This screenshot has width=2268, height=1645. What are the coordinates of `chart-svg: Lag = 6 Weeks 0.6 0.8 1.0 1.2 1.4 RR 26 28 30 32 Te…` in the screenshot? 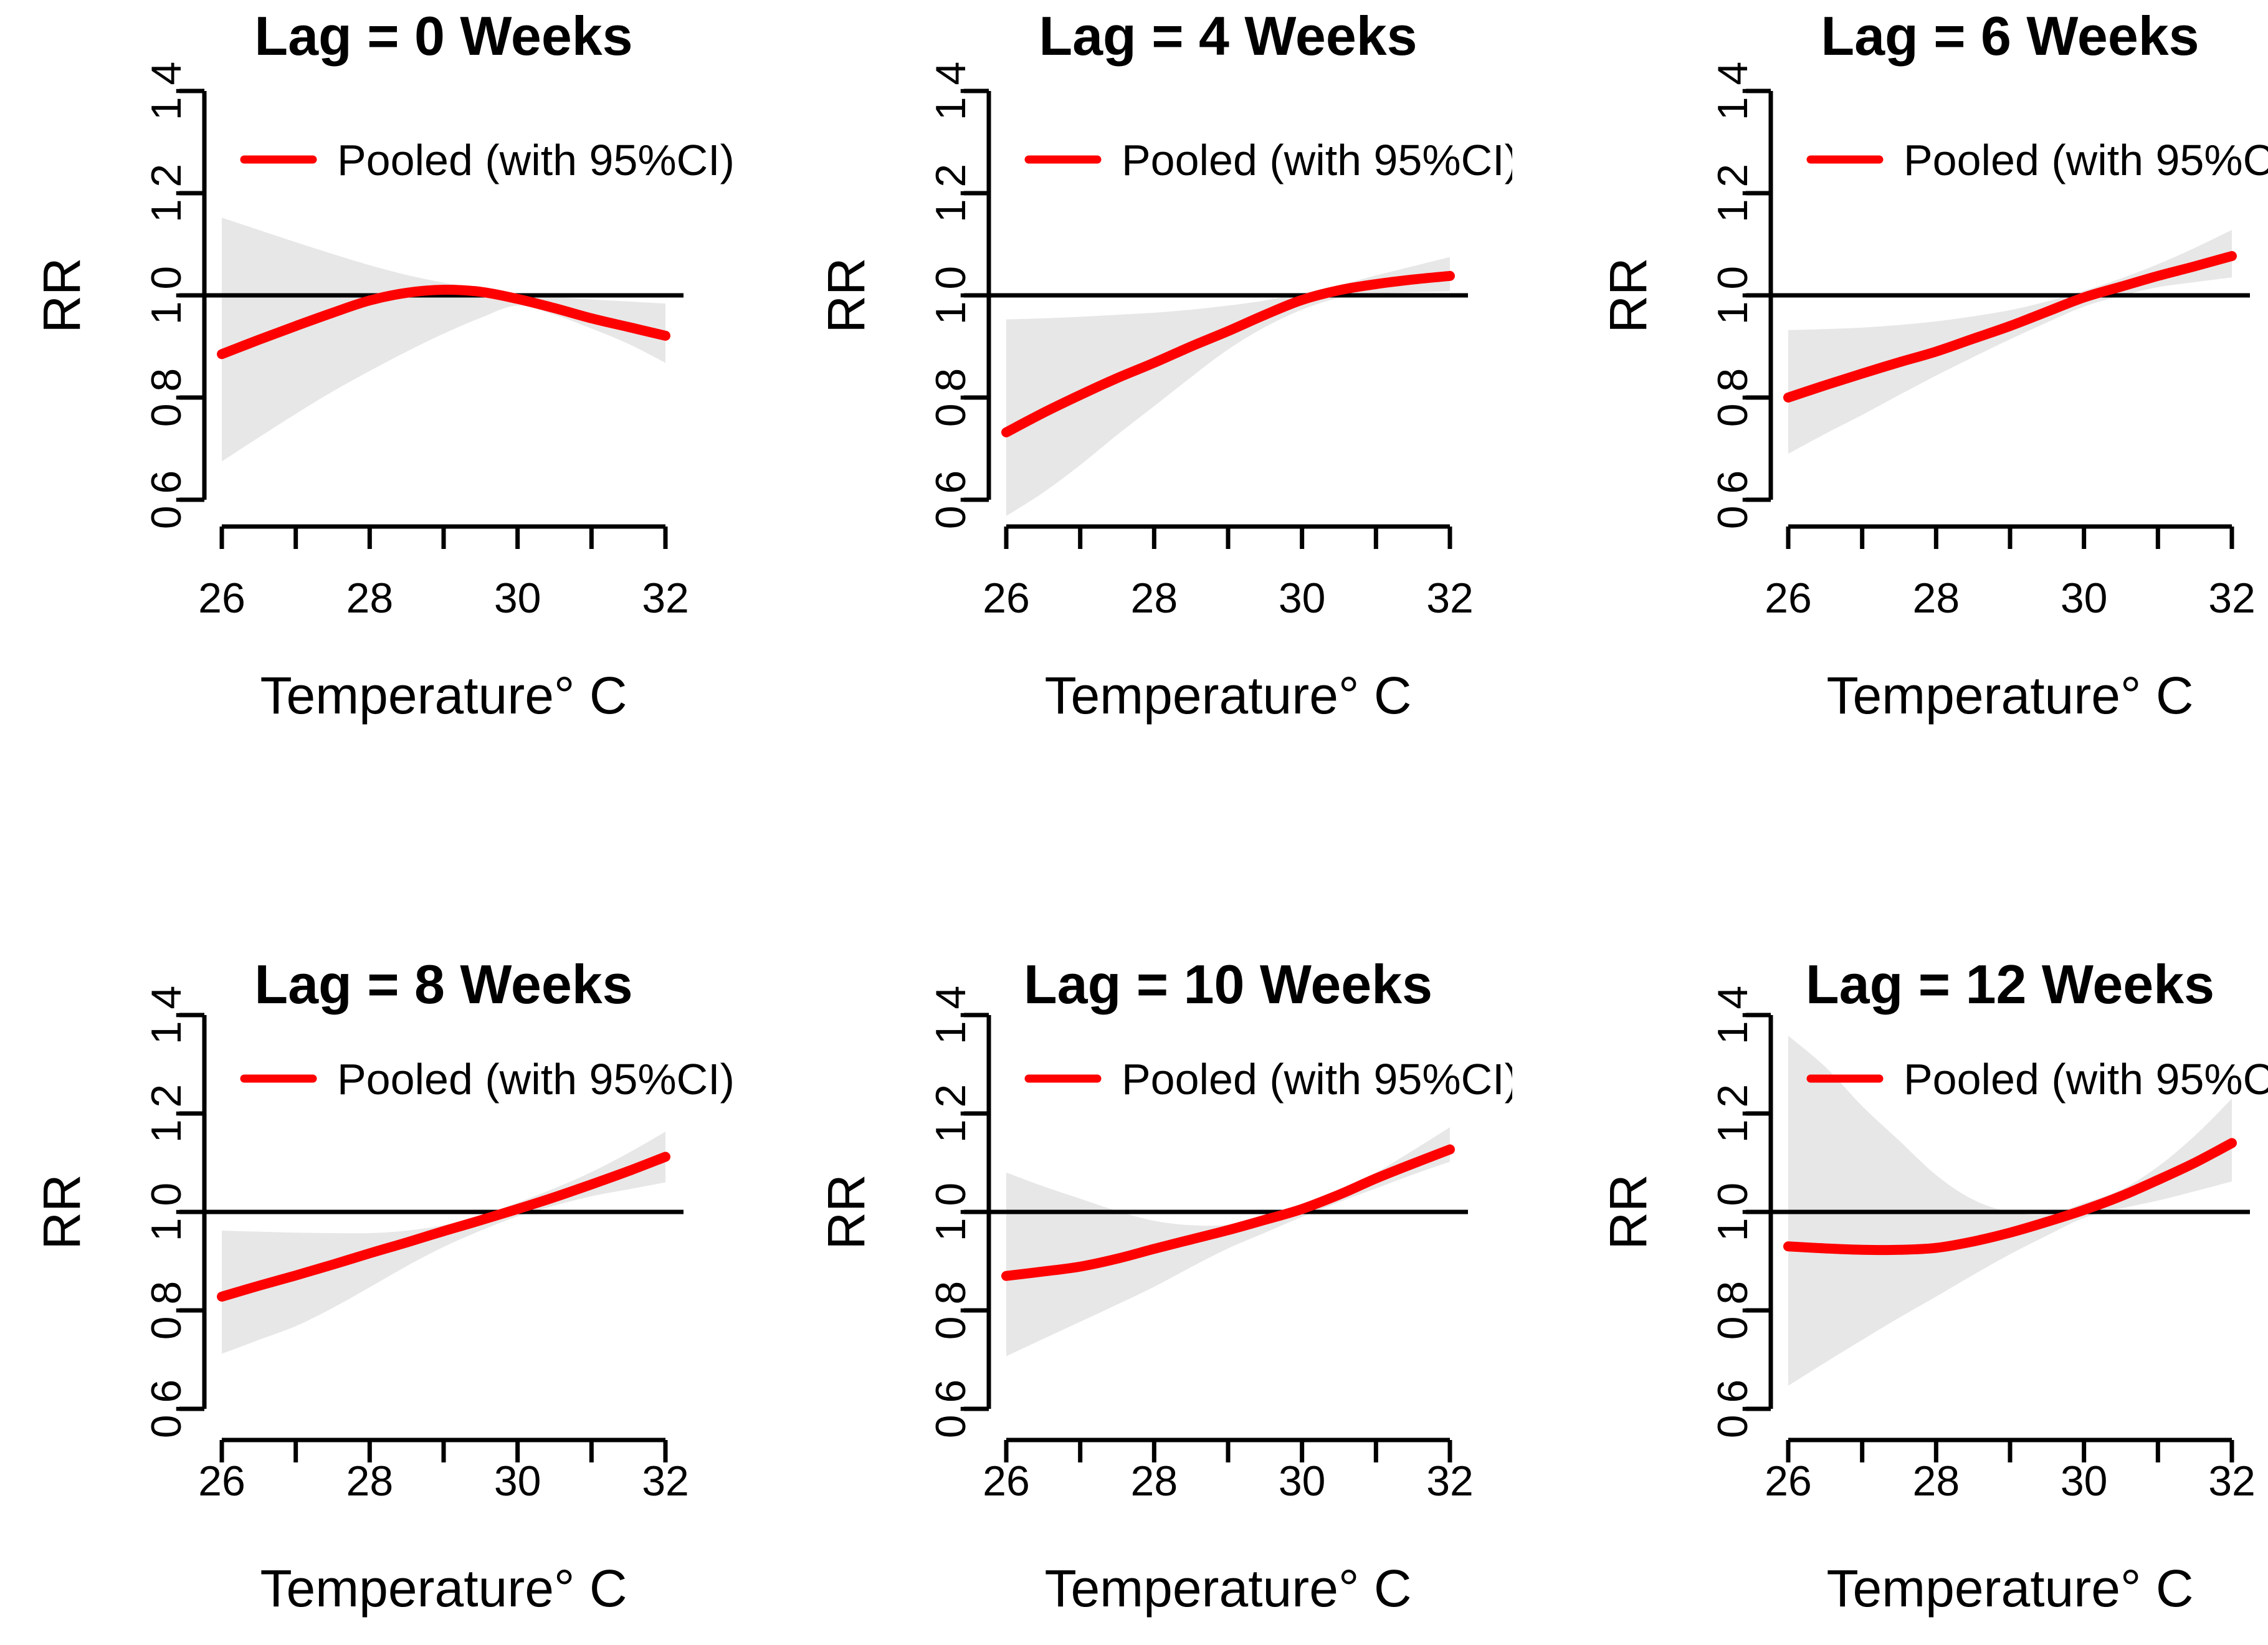 It's located at (1933, 365).